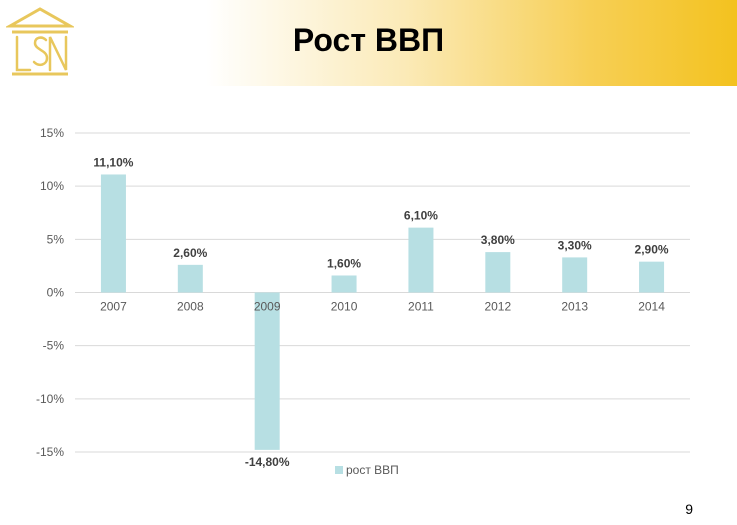 This screenshot has height=525, width=737. I want to click on data-label: -14,80%, so click(267, 462).